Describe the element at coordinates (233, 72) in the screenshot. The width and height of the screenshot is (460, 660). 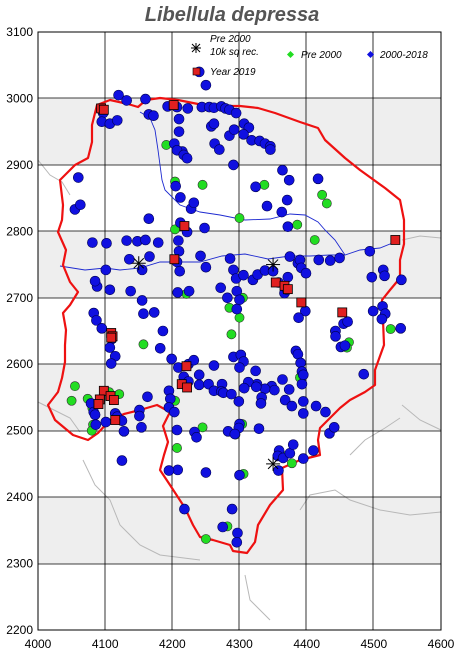
I see `legend-2019-label: Year 2019` at that location.